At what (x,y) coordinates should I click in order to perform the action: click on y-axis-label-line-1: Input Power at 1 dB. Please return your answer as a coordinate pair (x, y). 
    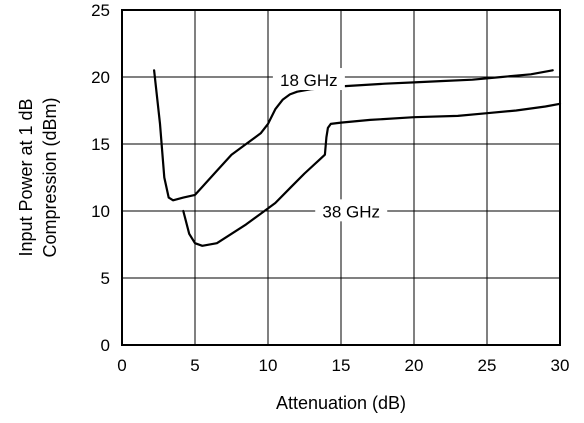
    Looking at the image, I should click on (26, 177).